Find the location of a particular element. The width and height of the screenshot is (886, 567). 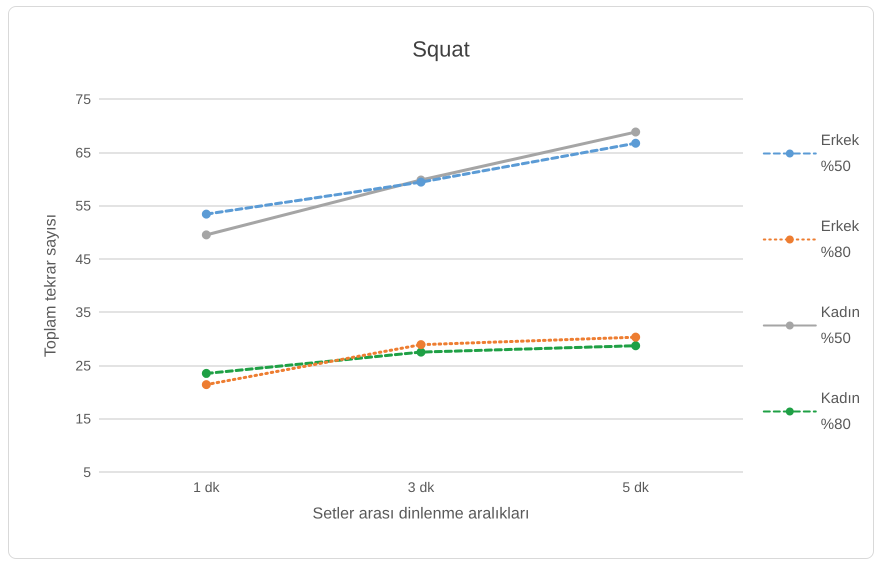

y-axis-title: Toplam tekrar sayısı is located at coordinates (51, 286).